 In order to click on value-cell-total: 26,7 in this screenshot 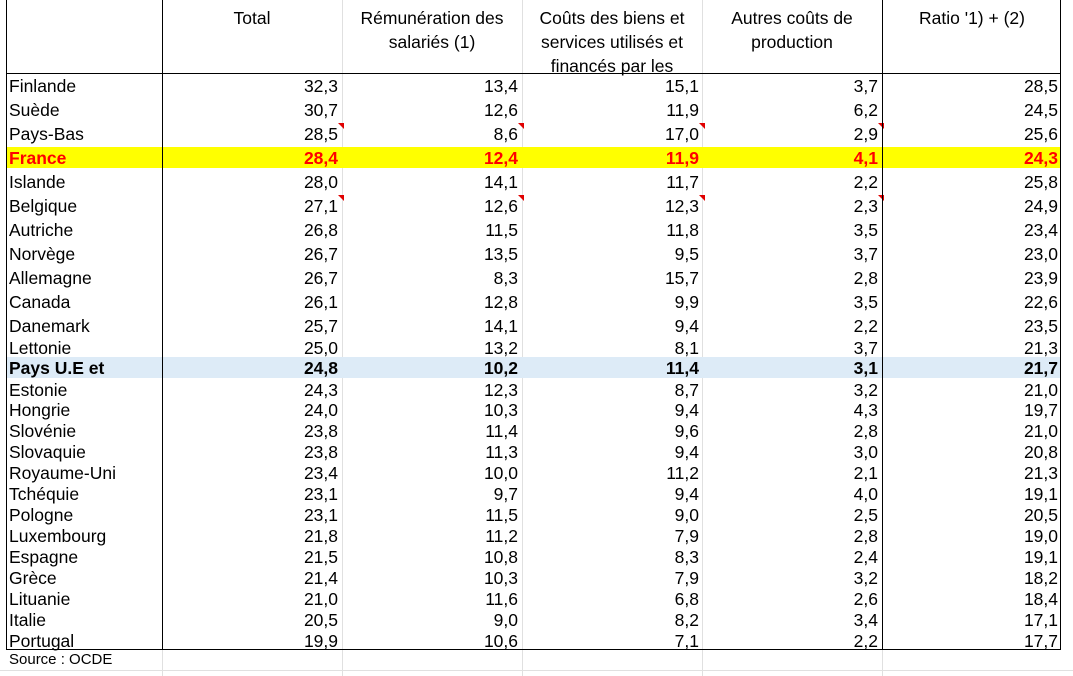, I will do `click(320, 278)`.